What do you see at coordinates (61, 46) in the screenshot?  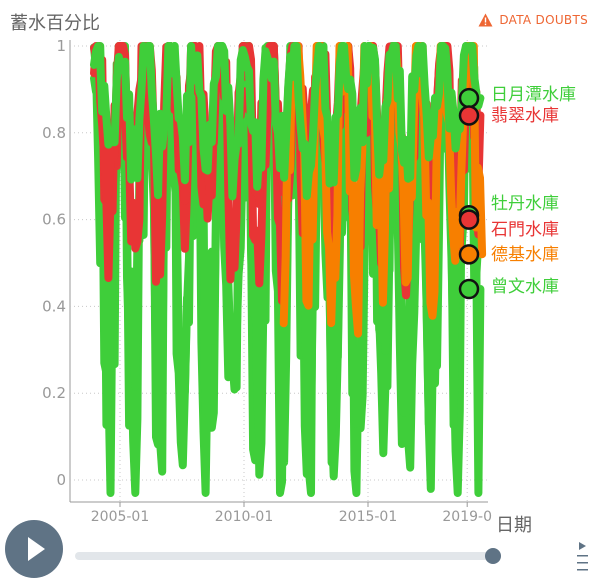 I see `y-tick-label: 1` at bounding box center [61, 46].